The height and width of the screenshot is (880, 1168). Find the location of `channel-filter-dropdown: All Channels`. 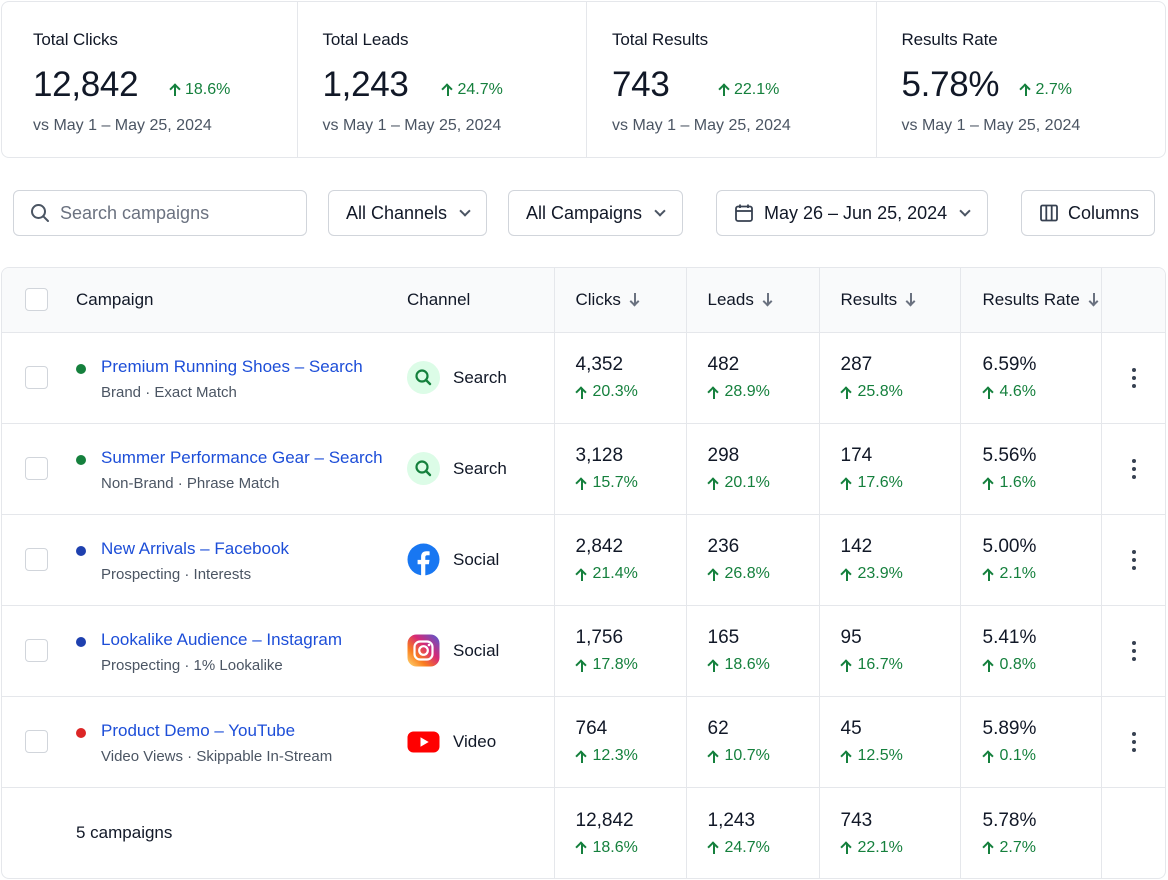

channel-filter-dropdown: All Channels is located at coordinates (407, 213).